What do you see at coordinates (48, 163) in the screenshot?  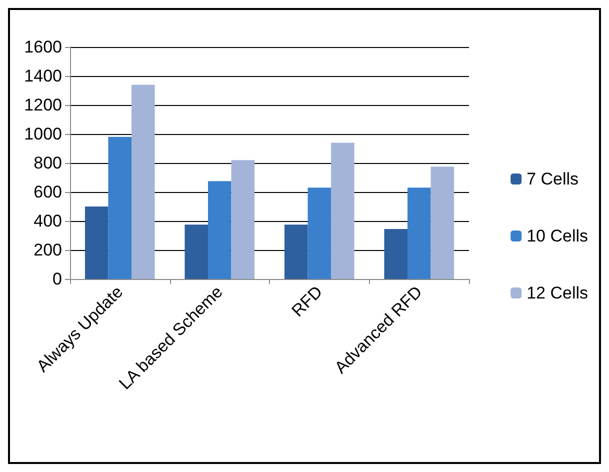 I see `y-tick-label: 800` at bounding box center [48, 163].